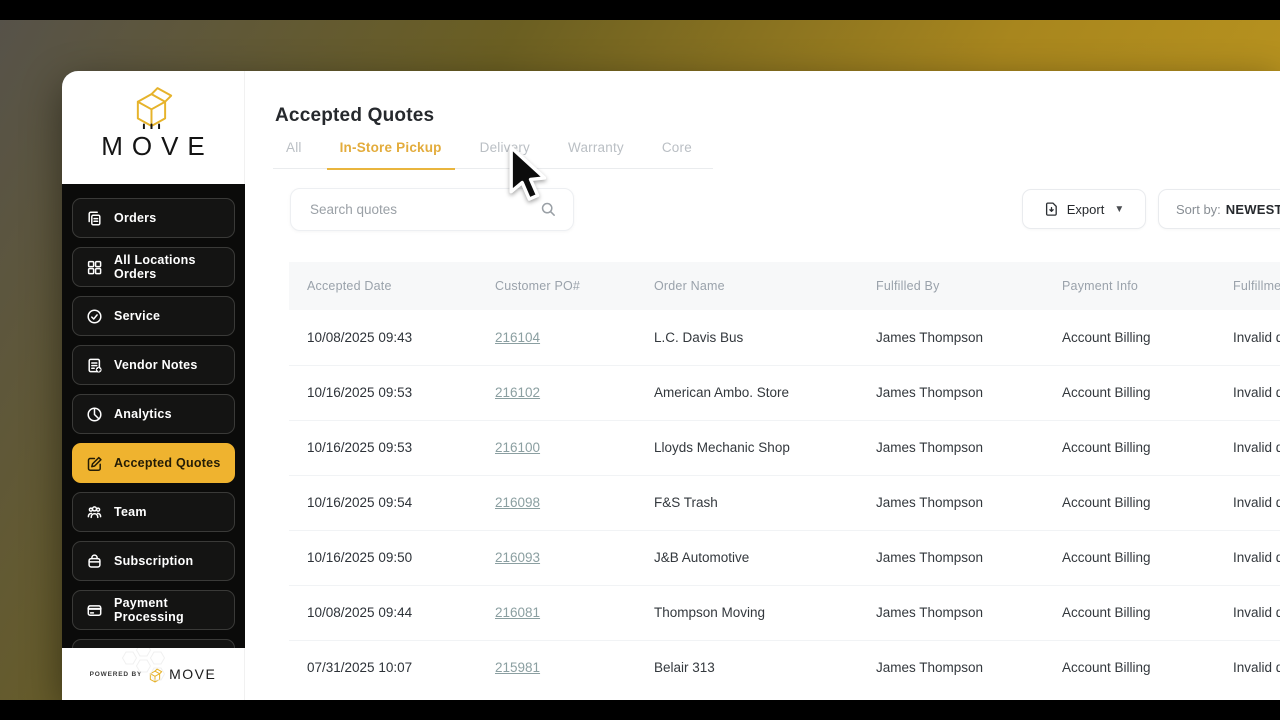  What do you see at coordinates (130, 512) in the screenshot?
I see `sidebar-item-label: Team` at bounding box center [130, 512].